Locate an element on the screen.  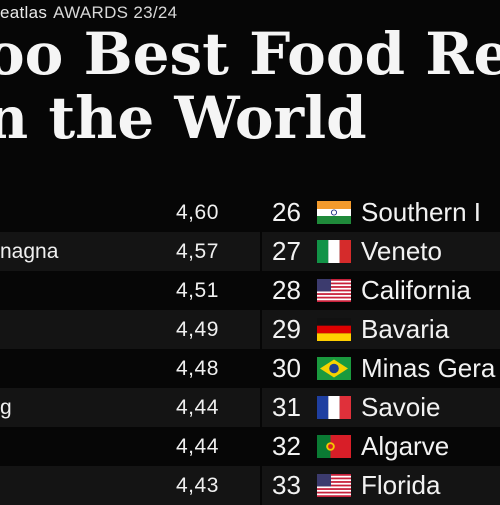
italy-flag-icon is located at coordinates (334, 251).